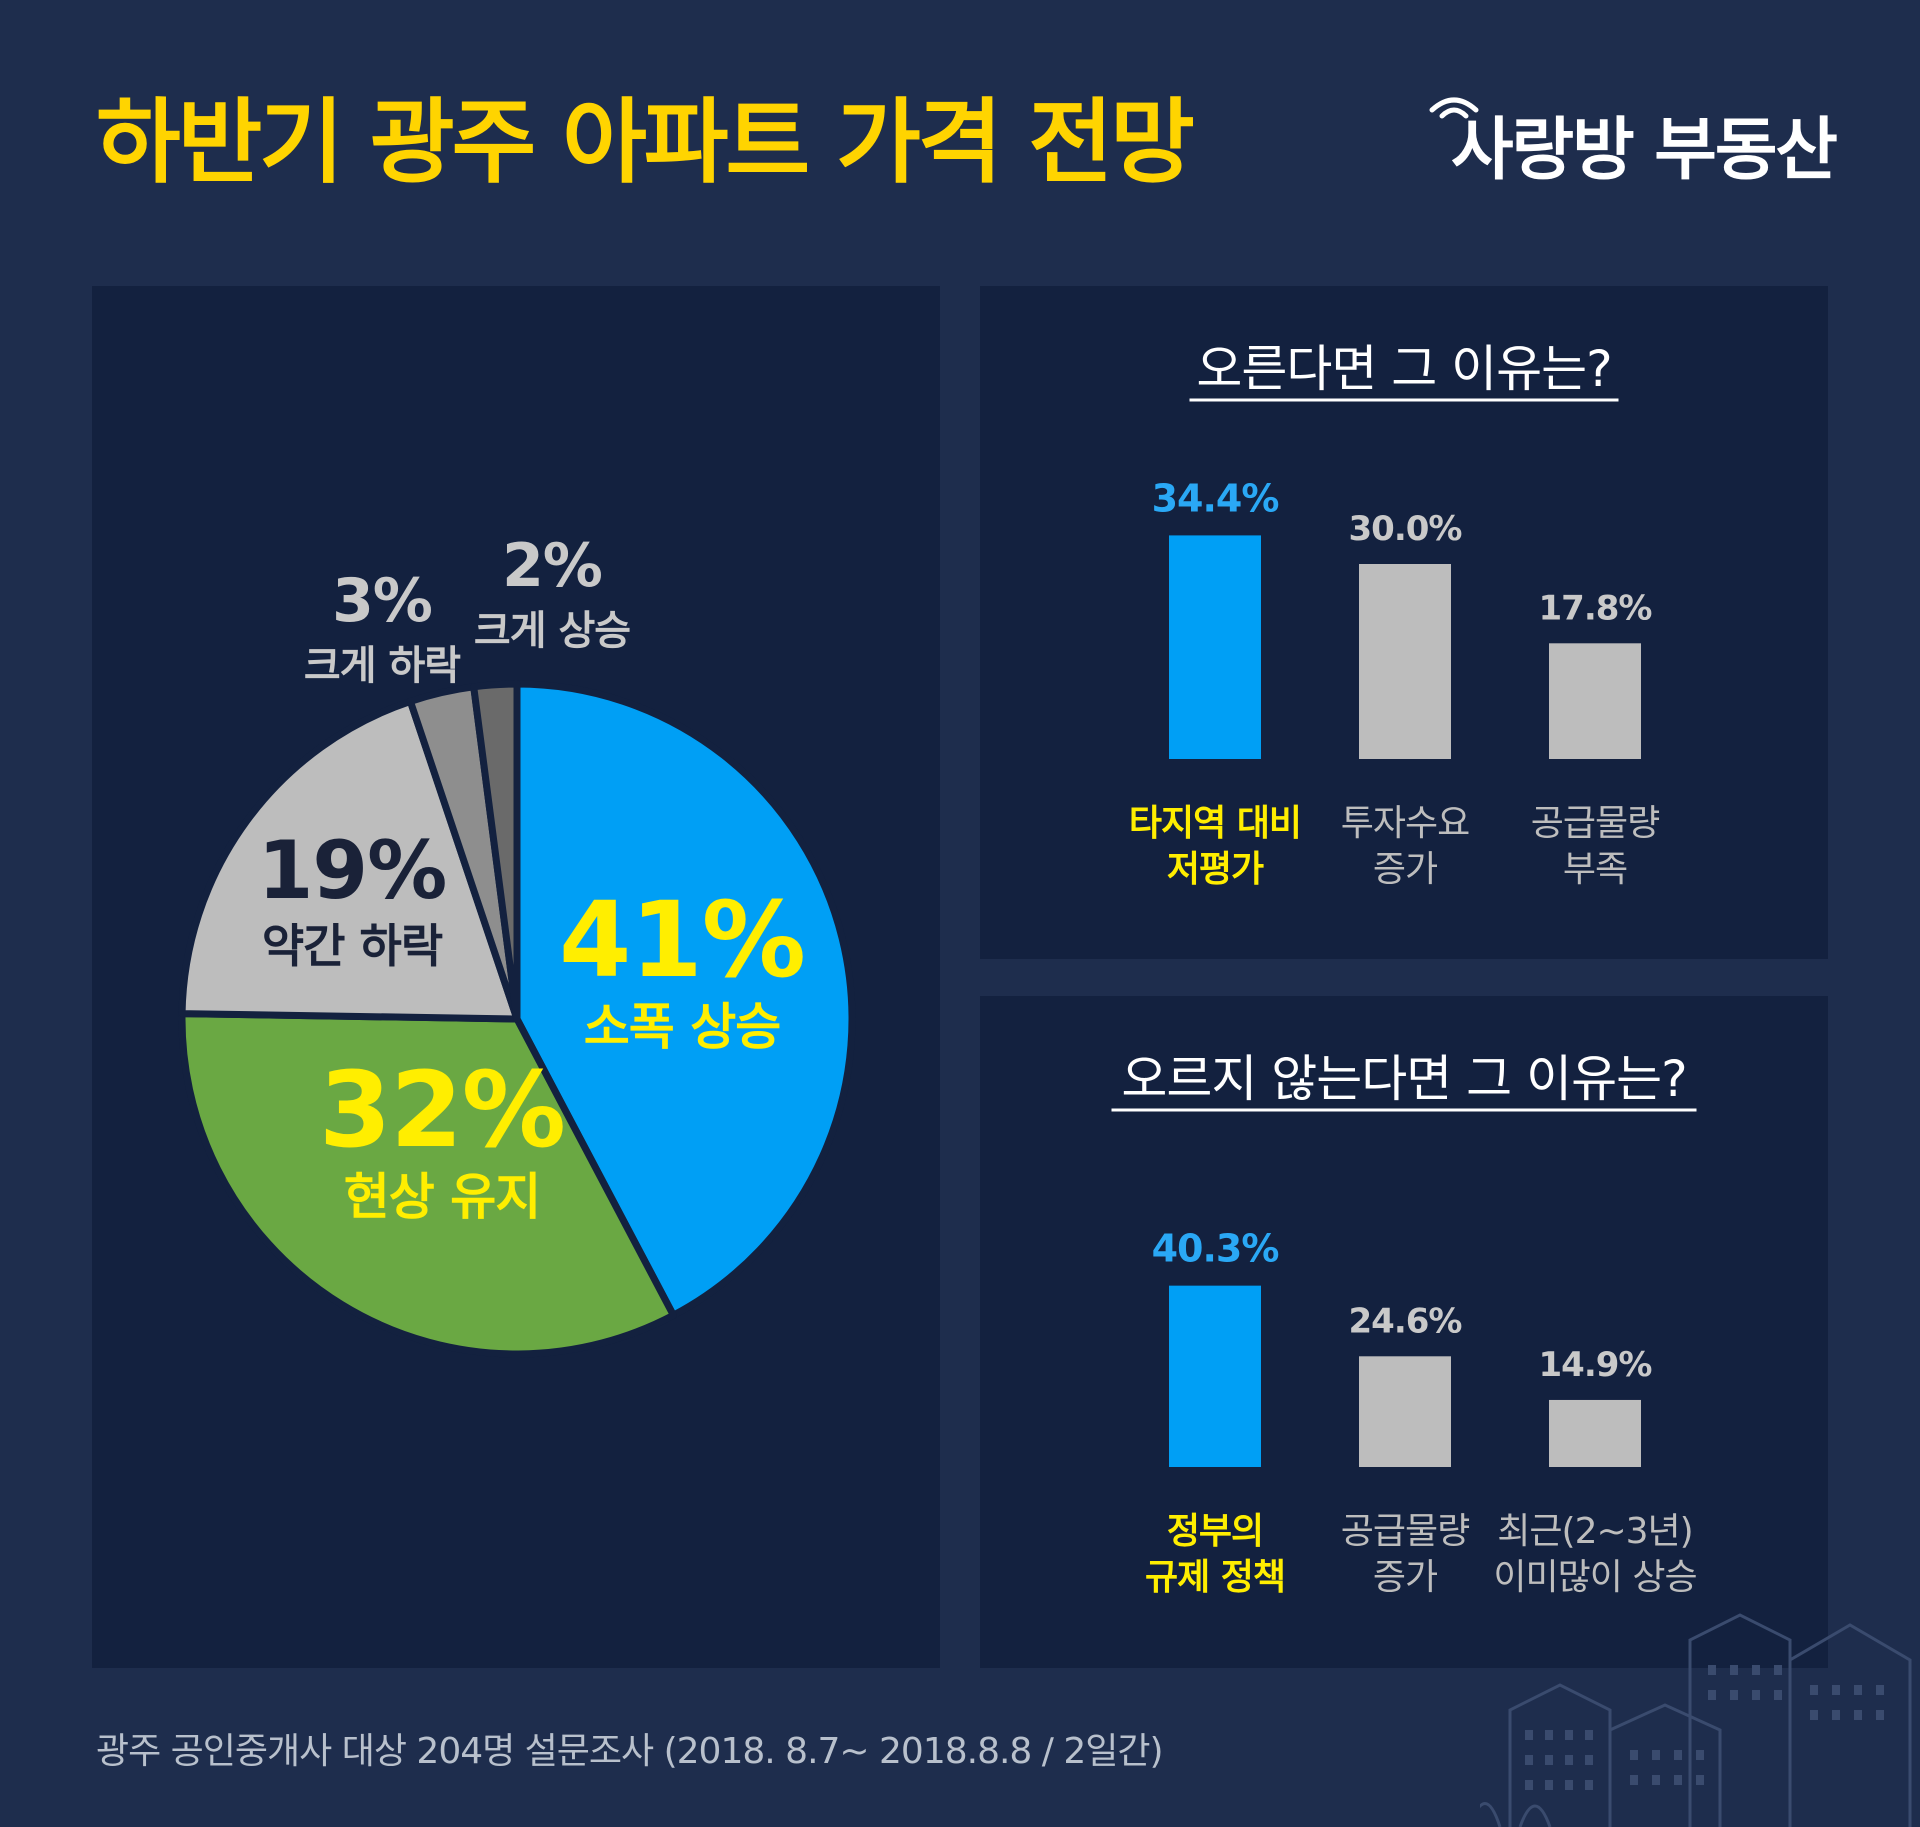 Image resolution: width=1920 pixels, height=1827 pixels. Describe the element at coordinates (442, 1110) in the screenshot. I see `pie-value-label-hold: 32%` at that location.